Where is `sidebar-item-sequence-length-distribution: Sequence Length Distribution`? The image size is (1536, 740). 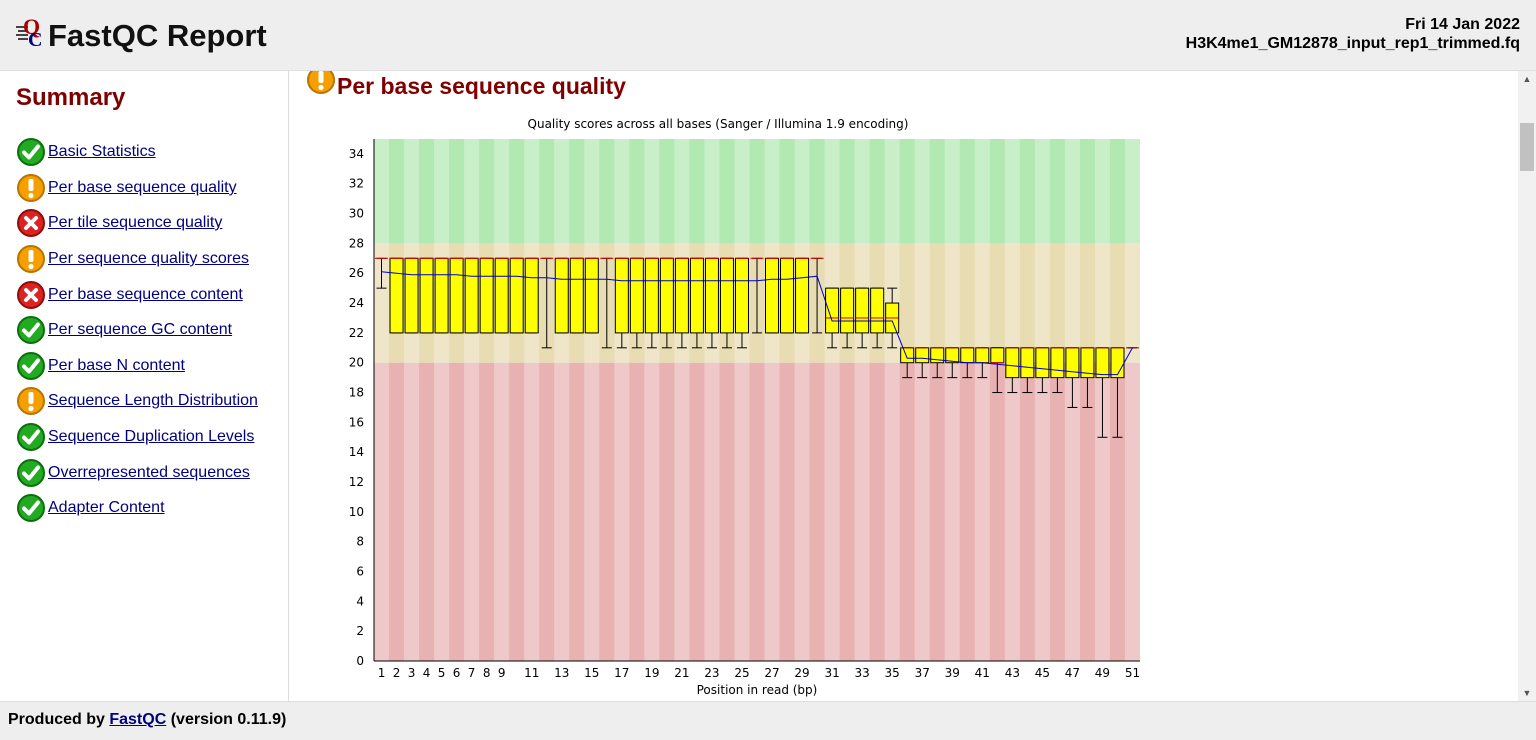 sidebar-item-sequence-length-distribution: Sequence Length Distribution is located at coordinates (137, 401).